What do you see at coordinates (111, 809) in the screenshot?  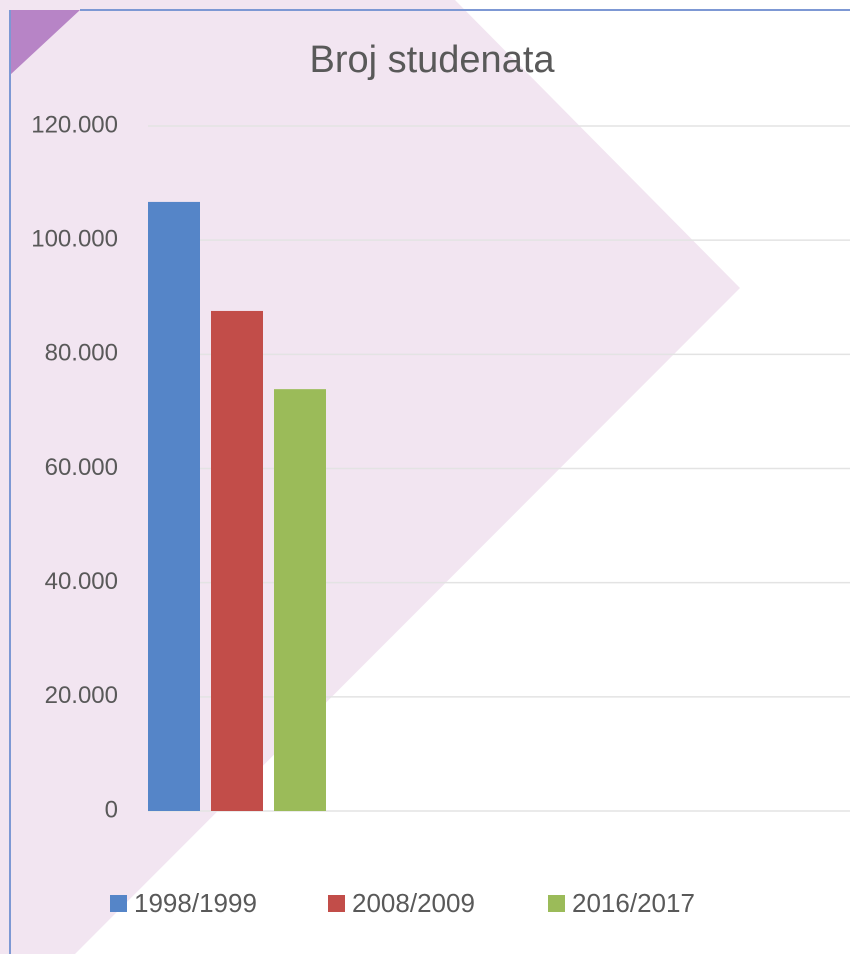 I see `y-tick-label: 0` at bounding box center [111, 809].